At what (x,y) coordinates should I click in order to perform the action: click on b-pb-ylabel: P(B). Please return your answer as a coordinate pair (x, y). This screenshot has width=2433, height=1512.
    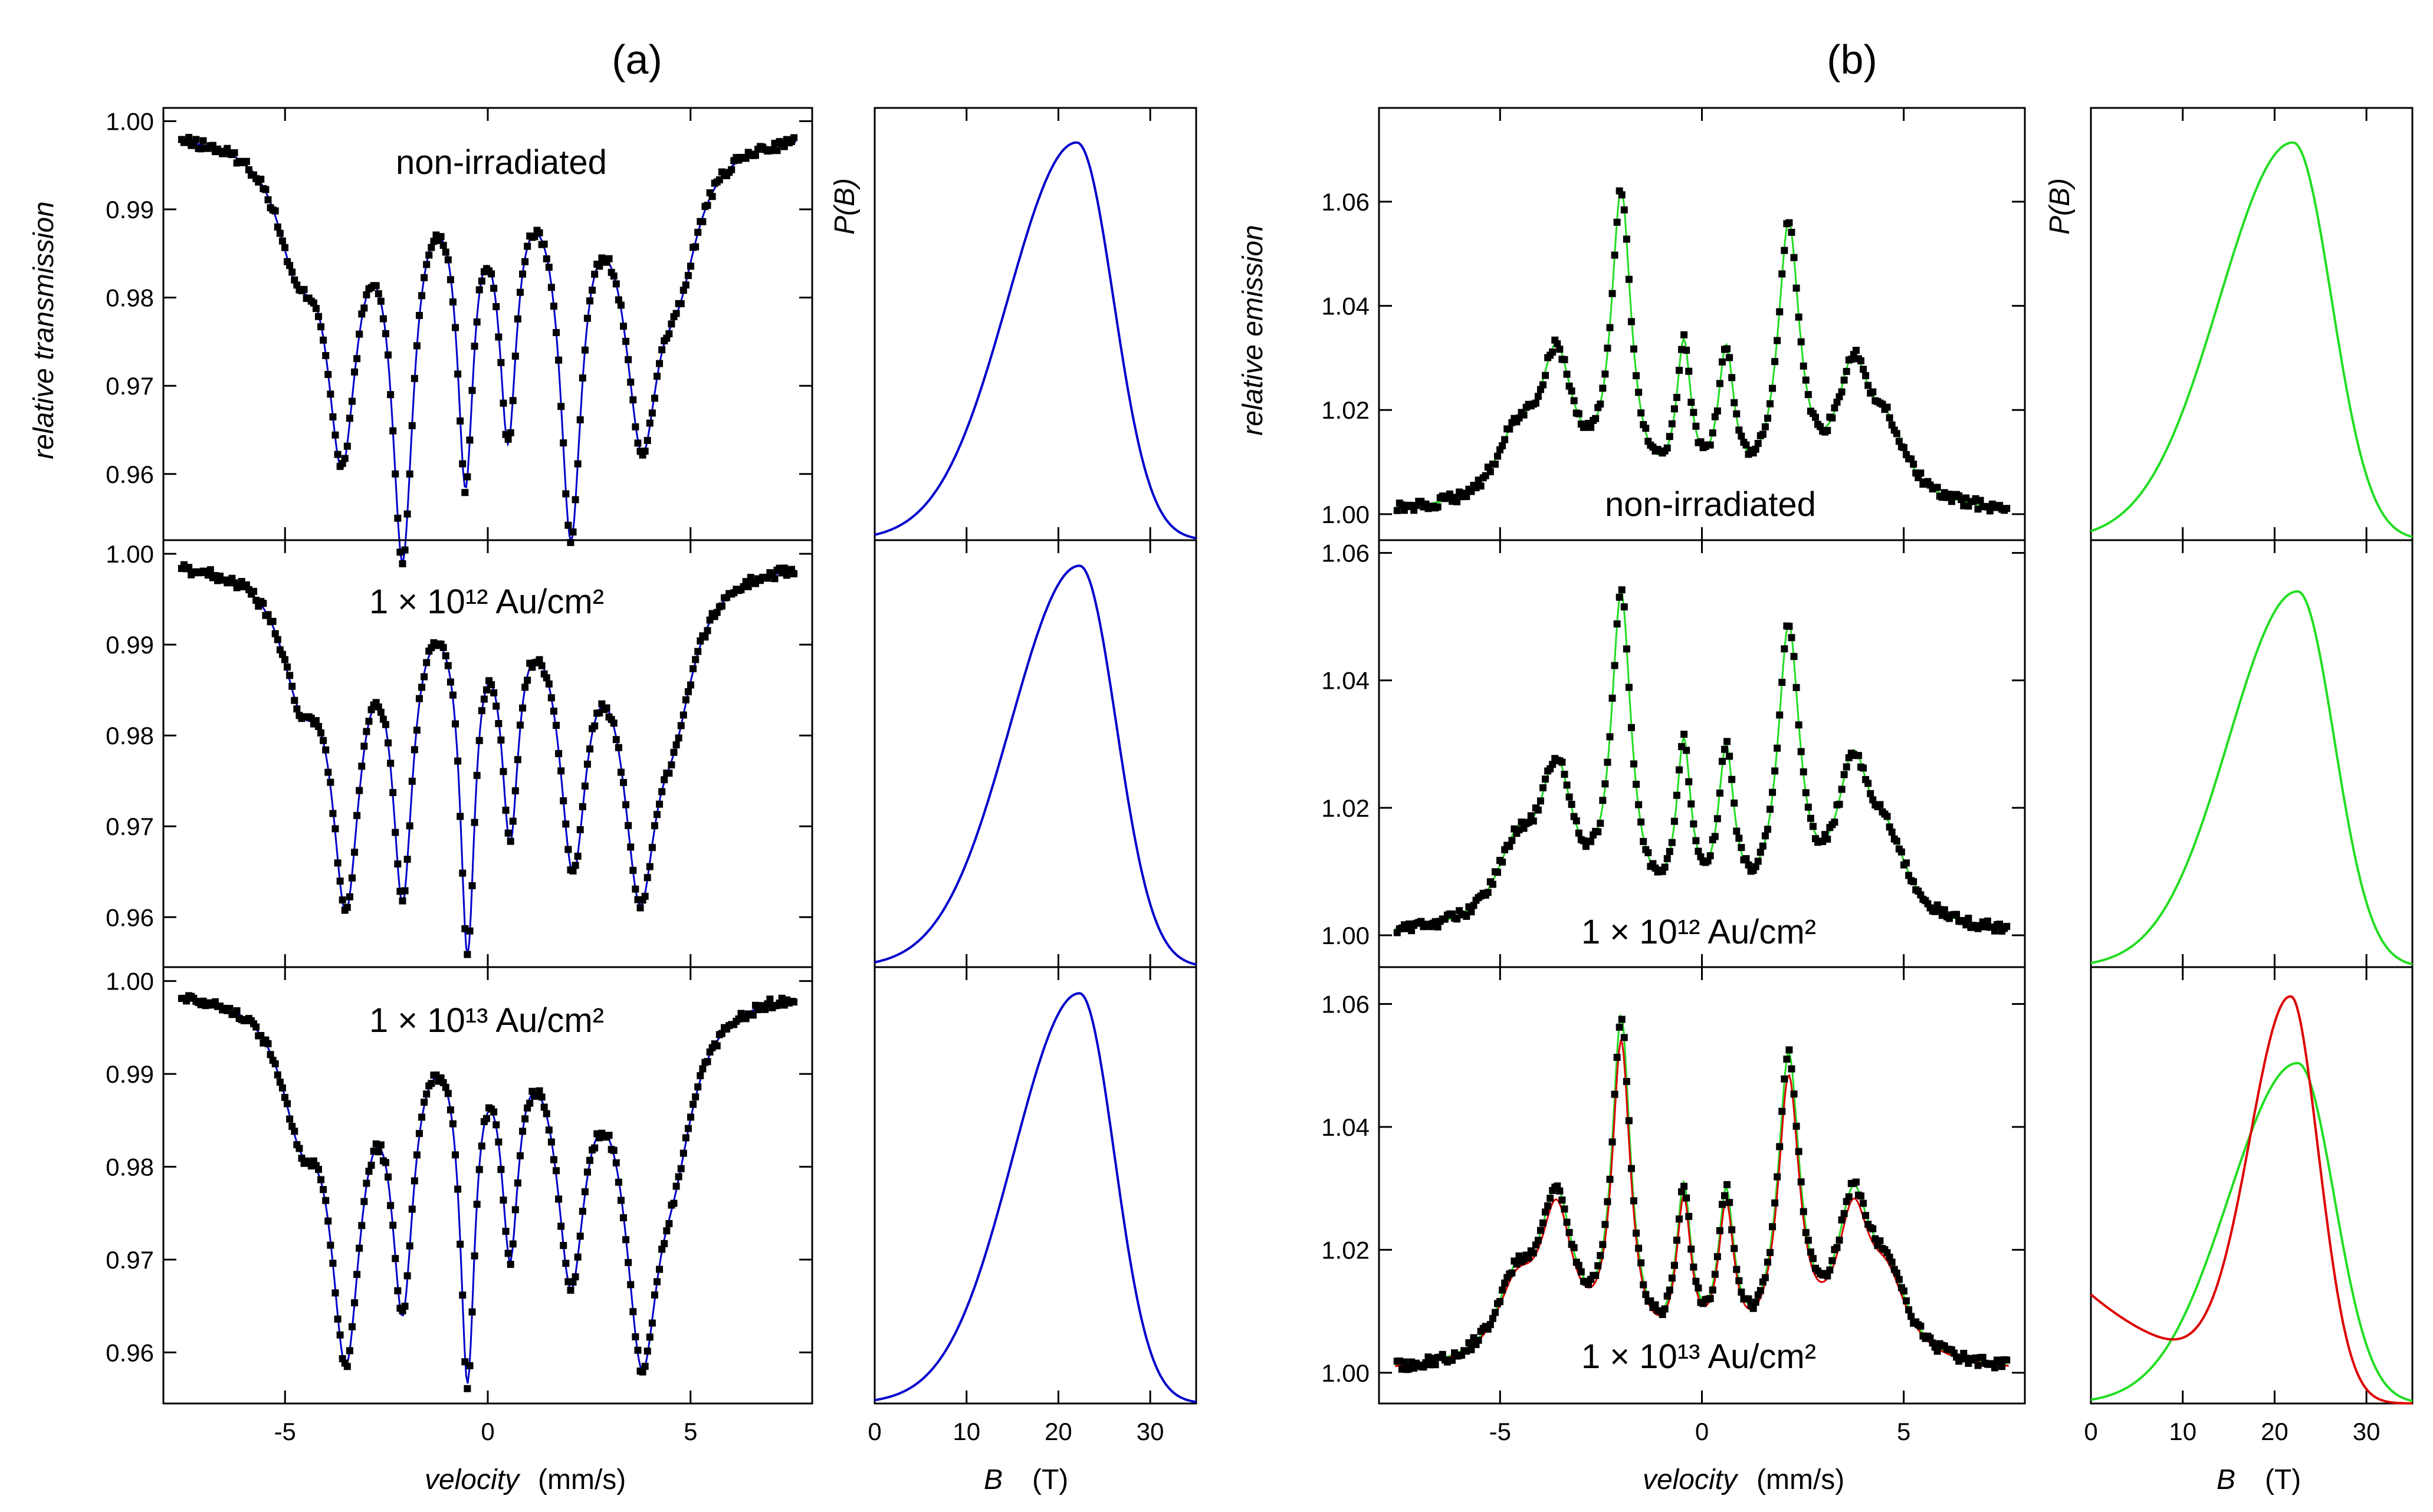
    Looking at the image, I should click on (2060, 206).